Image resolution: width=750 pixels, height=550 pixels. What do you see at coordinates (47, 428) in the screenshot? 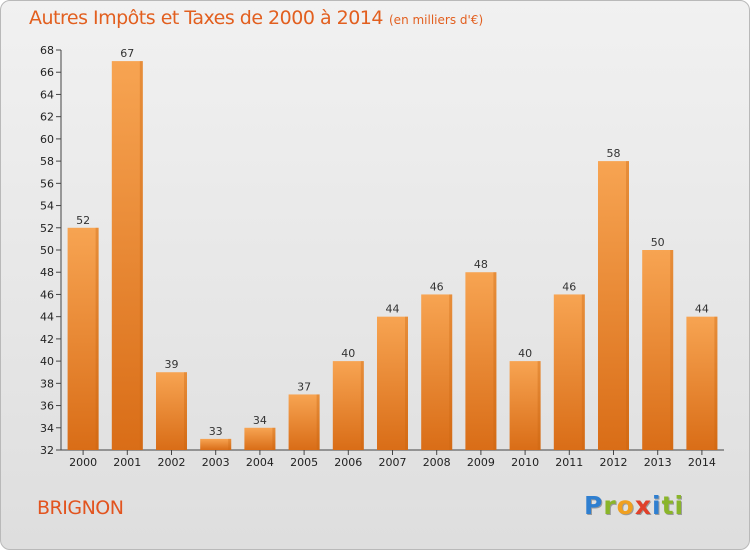
I see `y-tick-label: 34` at bounding box center [47, 428].